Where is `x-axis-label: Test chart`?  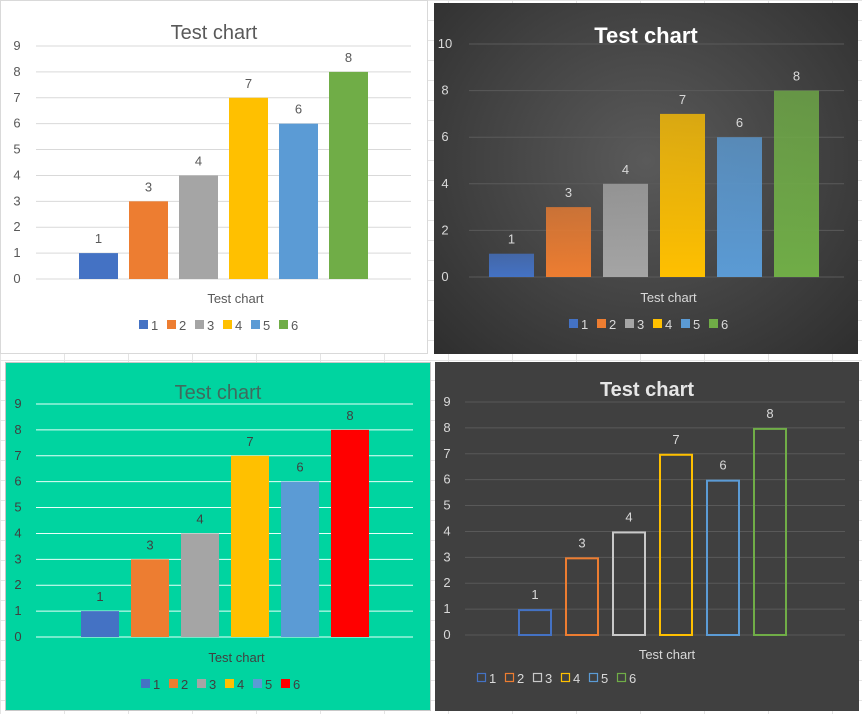
x-axis-label: Test chart is located at coordinates (667, 654).